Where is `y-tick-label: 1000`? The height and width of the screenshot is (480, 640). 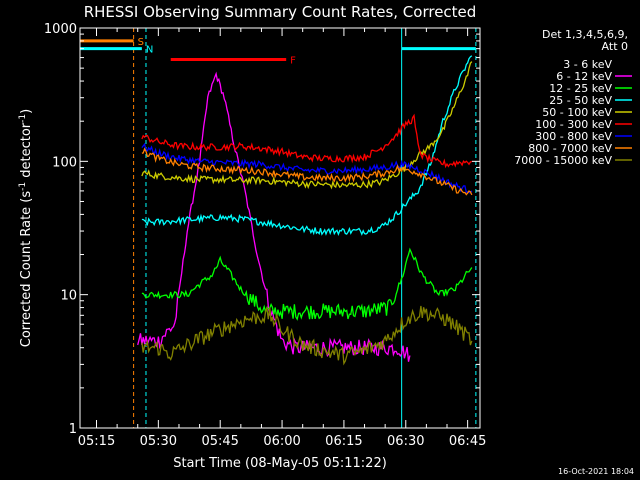
y-tick-label: 1000 is located at coordinates (60, 29).